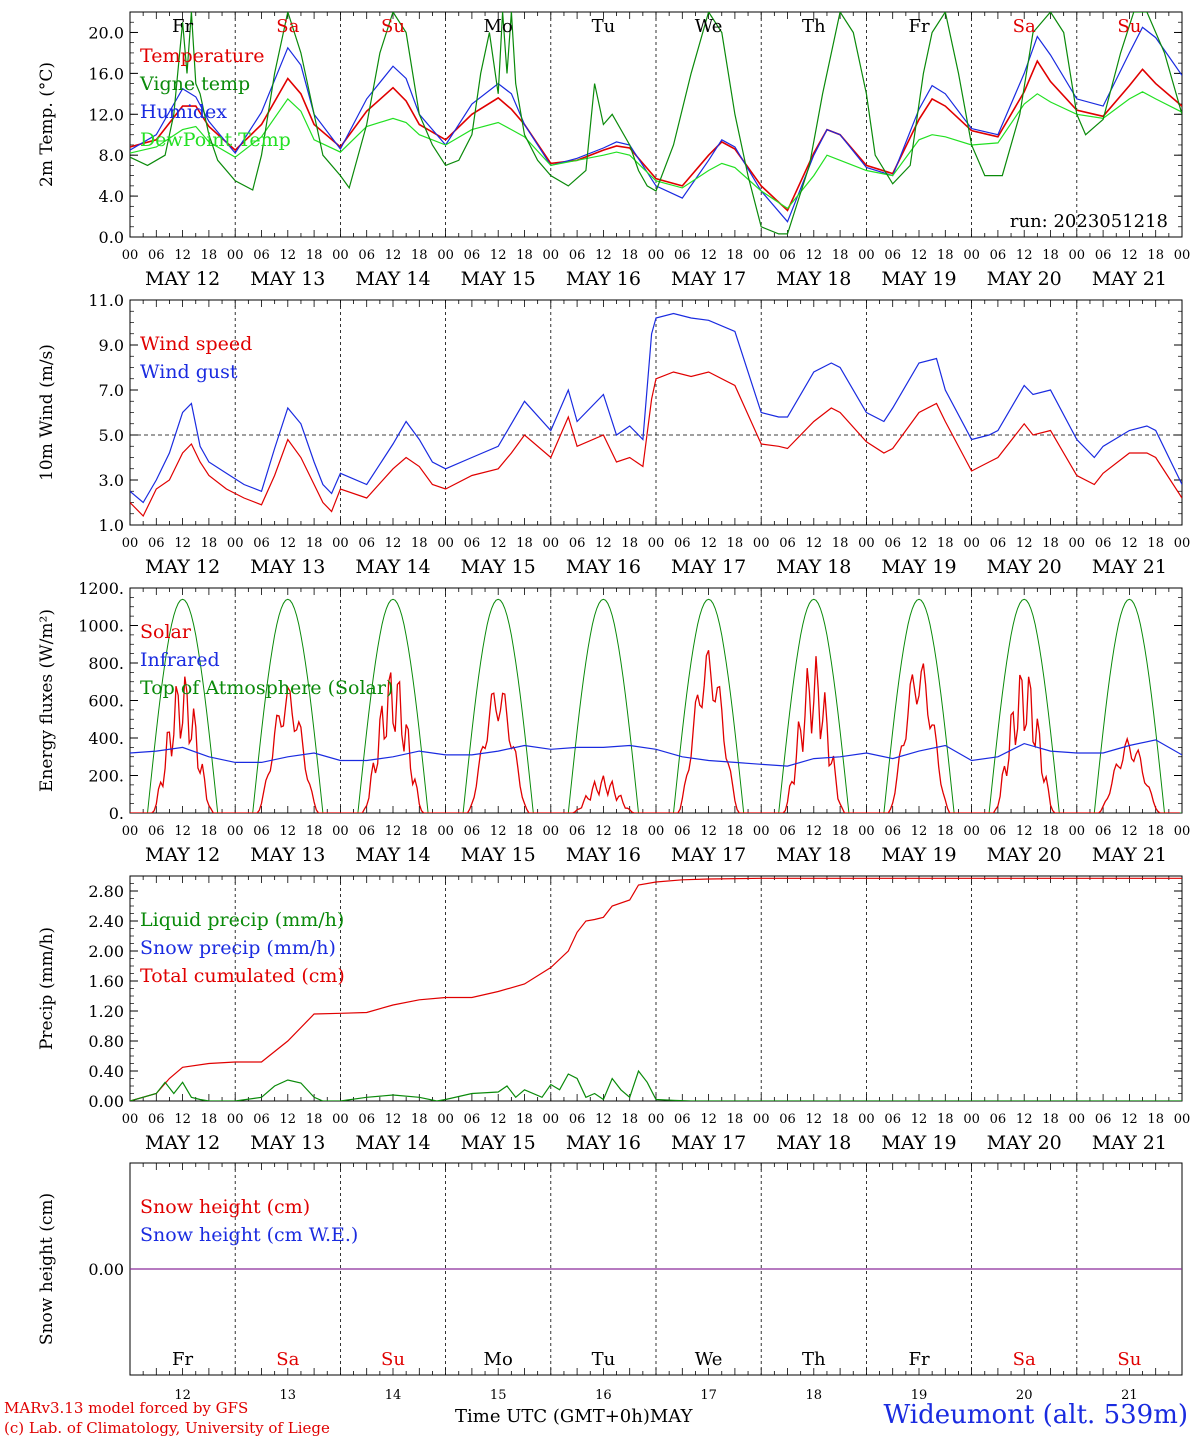  I want to click on day-number-label: 17, so click(708, 1395).